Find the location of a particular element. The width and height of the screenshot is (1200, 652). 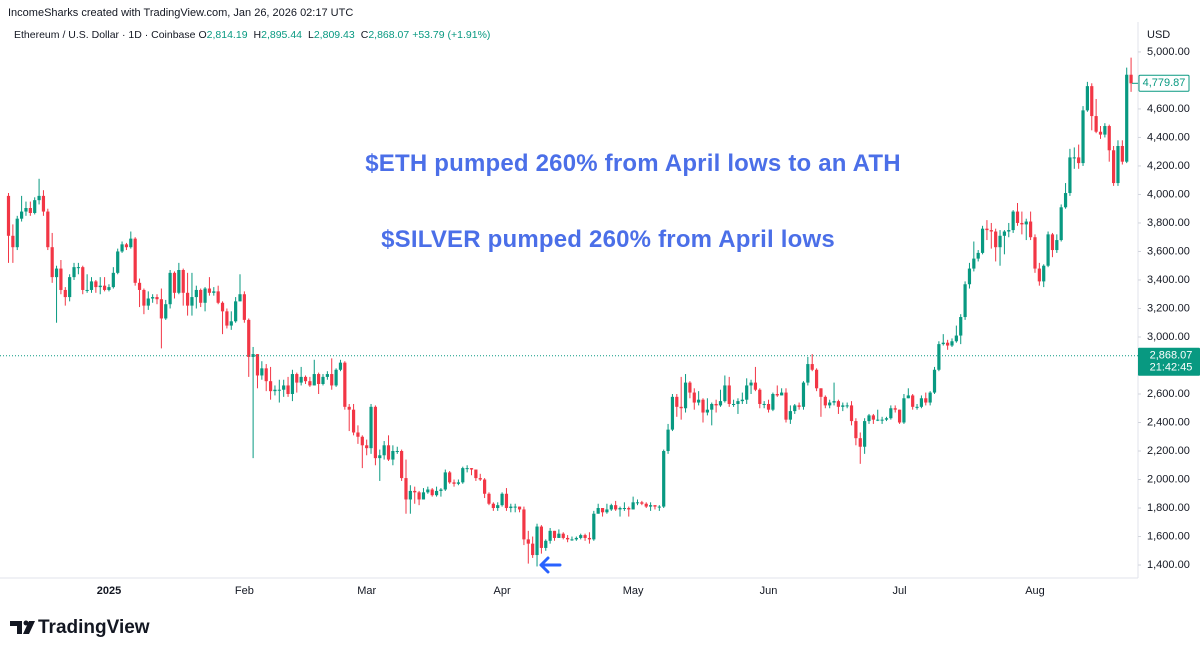

annotation: $SILVER pumped 260% from April lows is located at coordinates (608, 239).